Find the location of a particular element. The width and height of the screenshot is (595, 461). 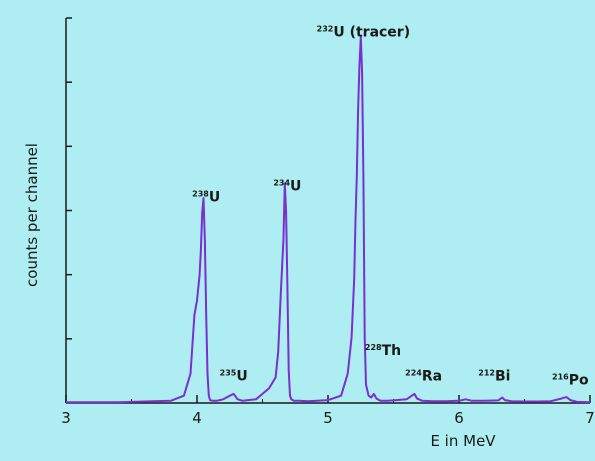

peak-label: 212Bi is located at coordinates (494, 377).